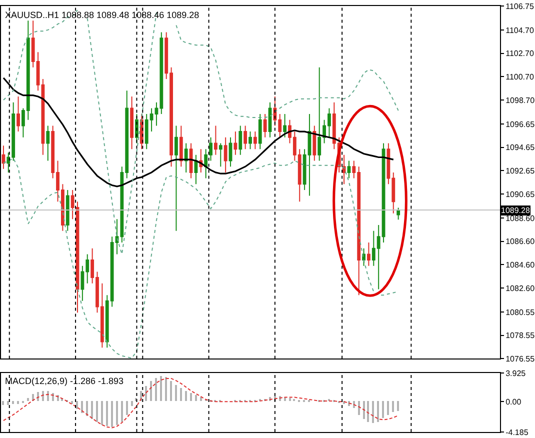 This screenshot has width=535, height=438. I want to click on y-tick-label: 1104.70, so click(520, 30).